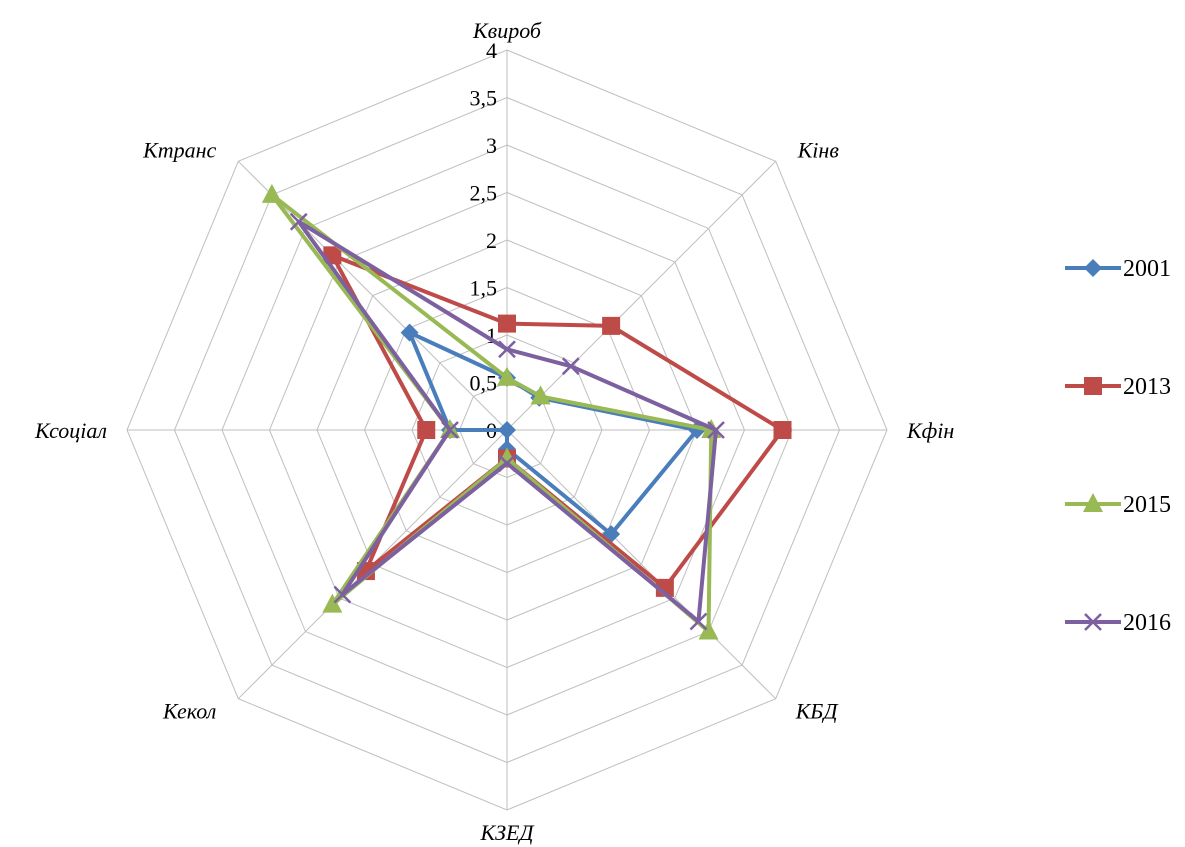 The width and height of the screenshot is (1185, 847). What do you see at coordinates (484, 98) in the screenshot?
I see `tick-label: 3,5` at bounding box center [484, 98].